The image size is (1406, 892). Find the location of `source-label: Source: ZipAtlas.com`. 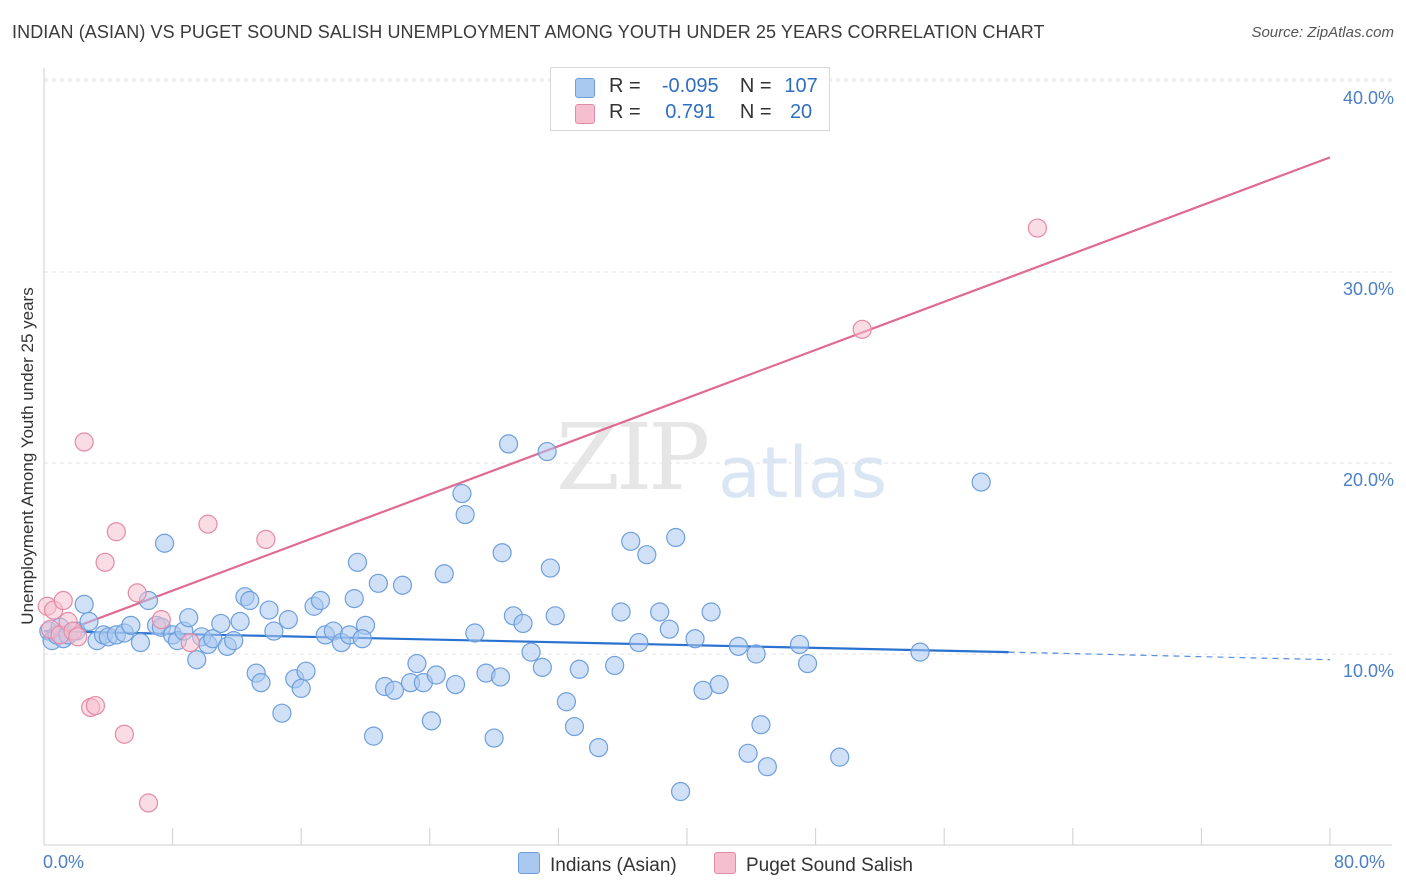

source-label: Source: ZipAtlas.com is located at coordinates (1322, 32).